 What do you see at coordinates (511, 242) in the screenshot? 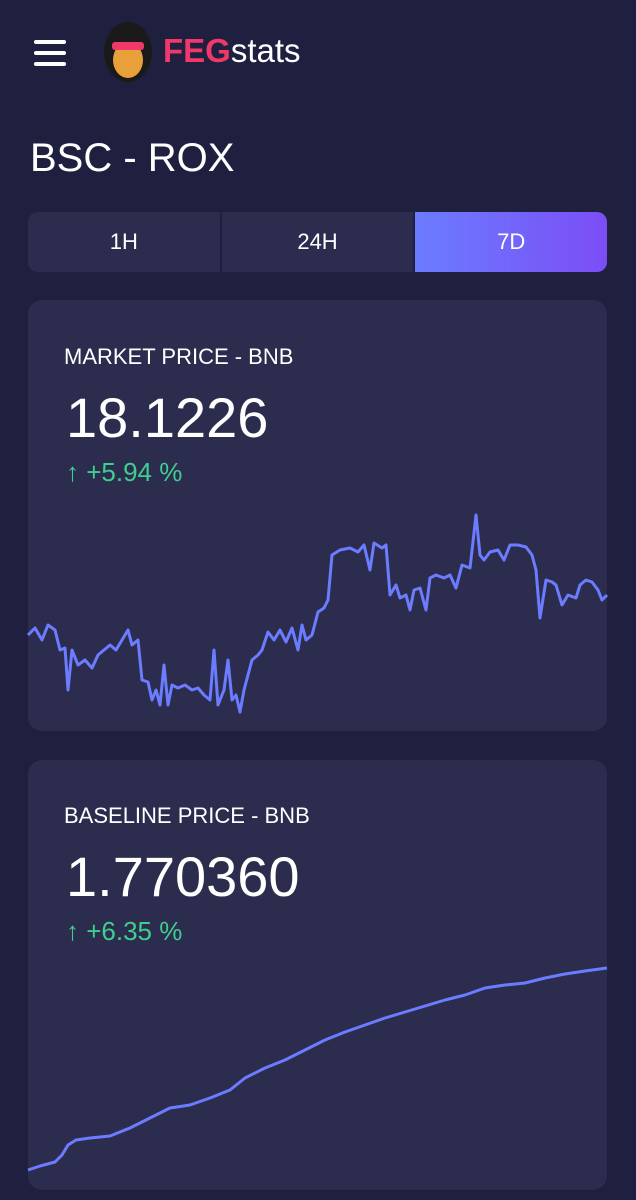
I see `tab: 7D` at bounding box center [511, 242].